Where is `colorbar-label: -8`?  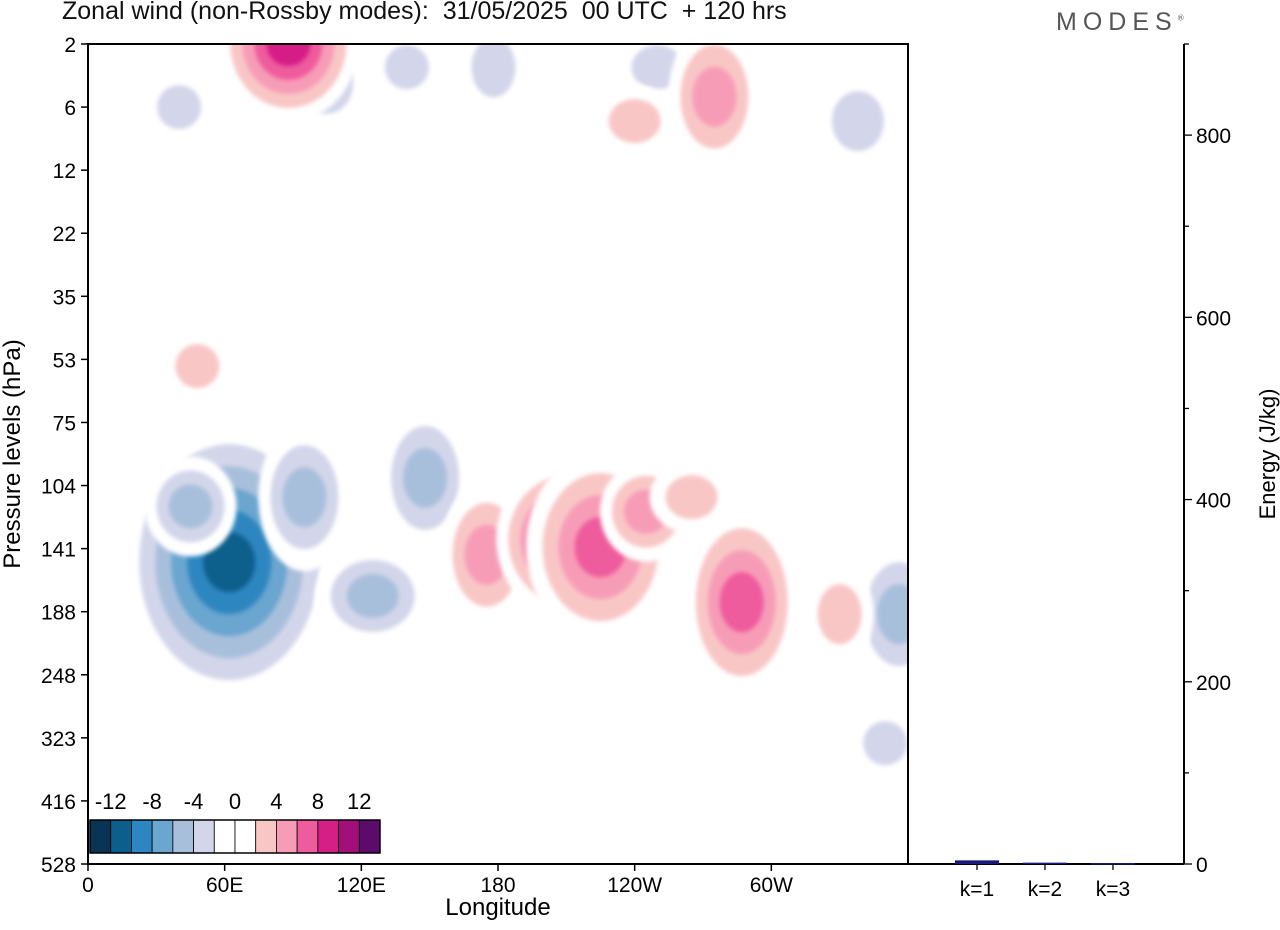 colorbar-label: -8 is located at coordinates (152, 801).